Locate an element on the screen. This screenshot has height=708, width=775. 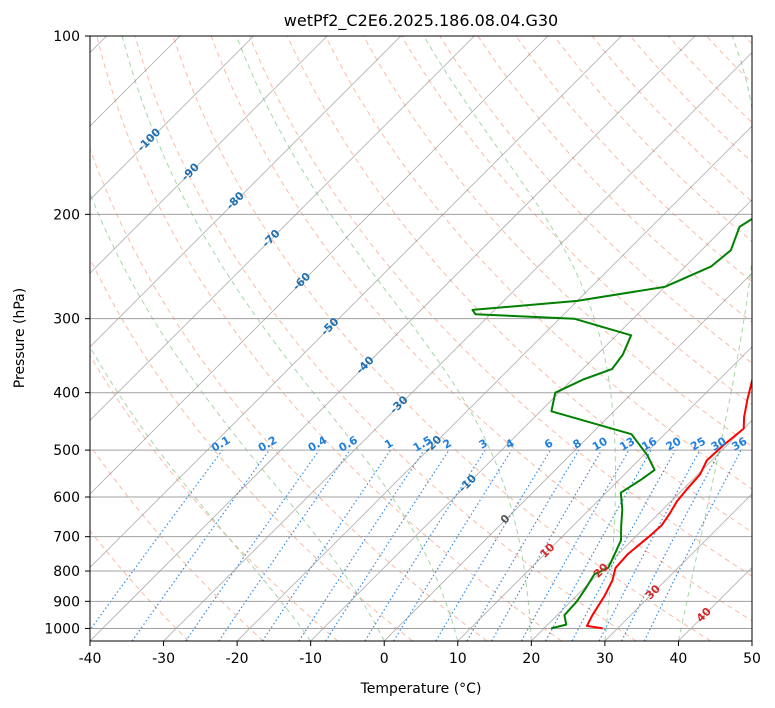
moist-adiabat is located at coordinates (201, 493).